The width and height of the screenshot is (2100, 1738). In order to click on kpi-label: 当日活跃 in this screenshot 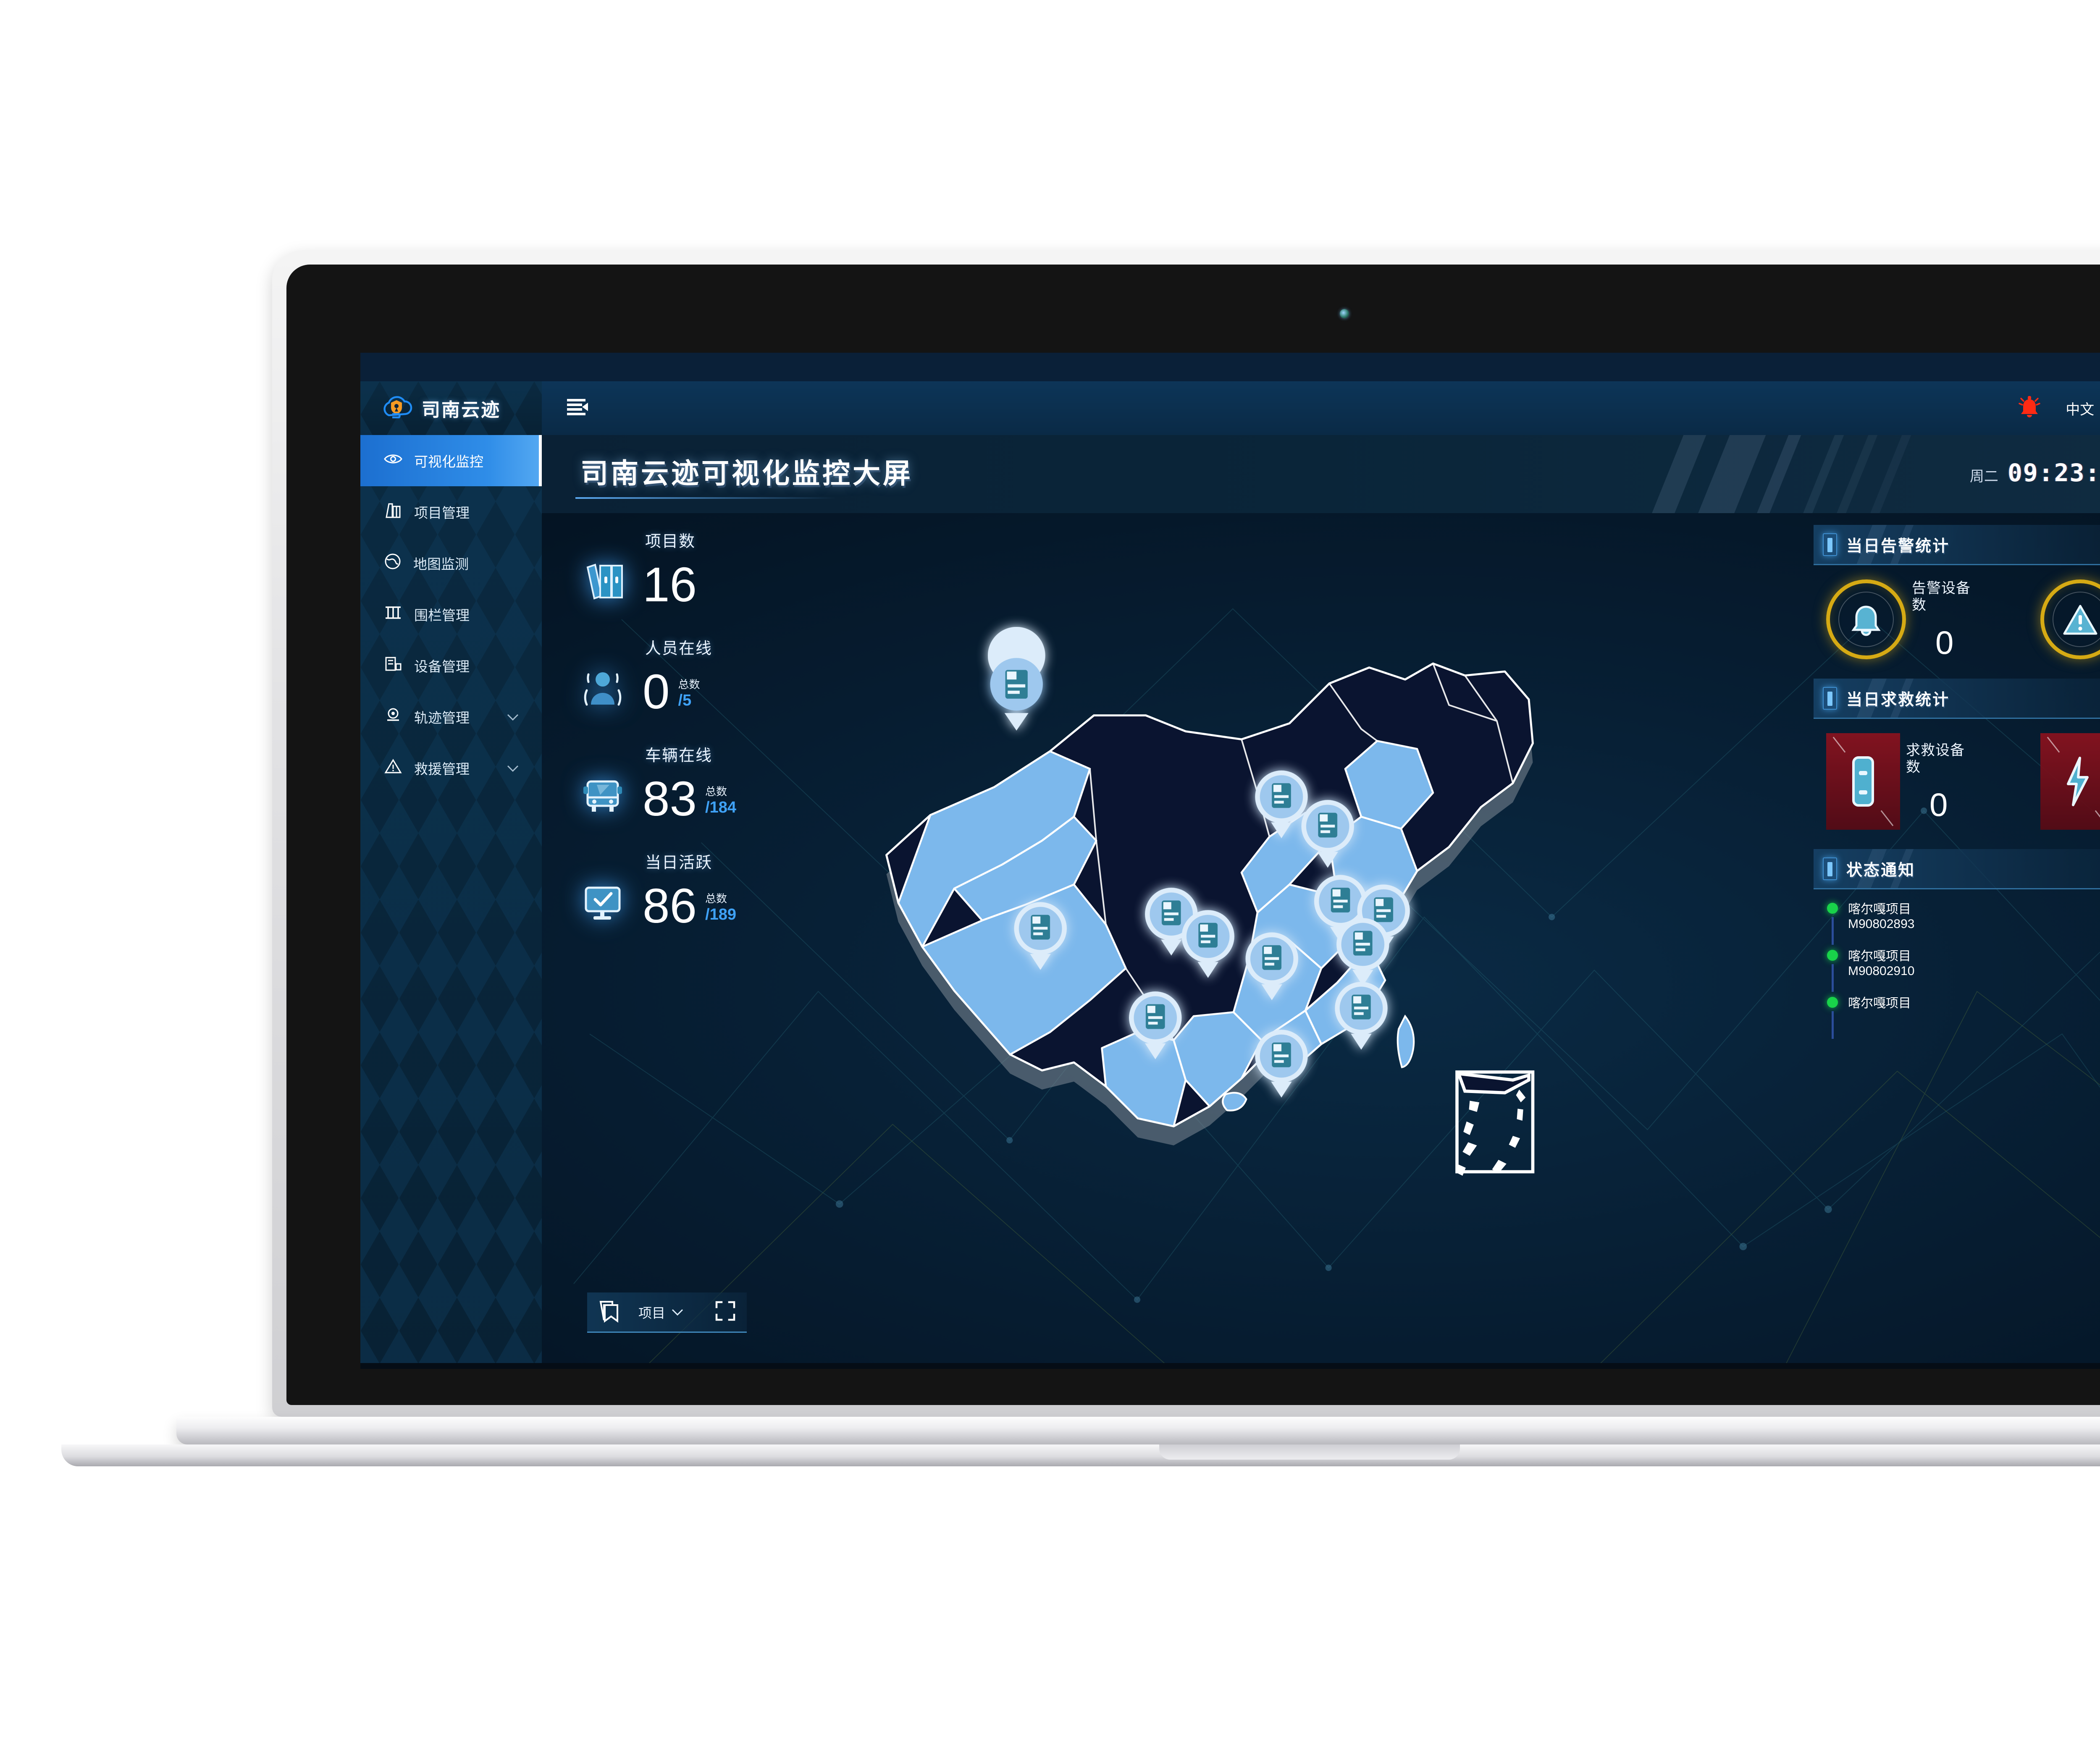, I will do `click(679, 863)`.